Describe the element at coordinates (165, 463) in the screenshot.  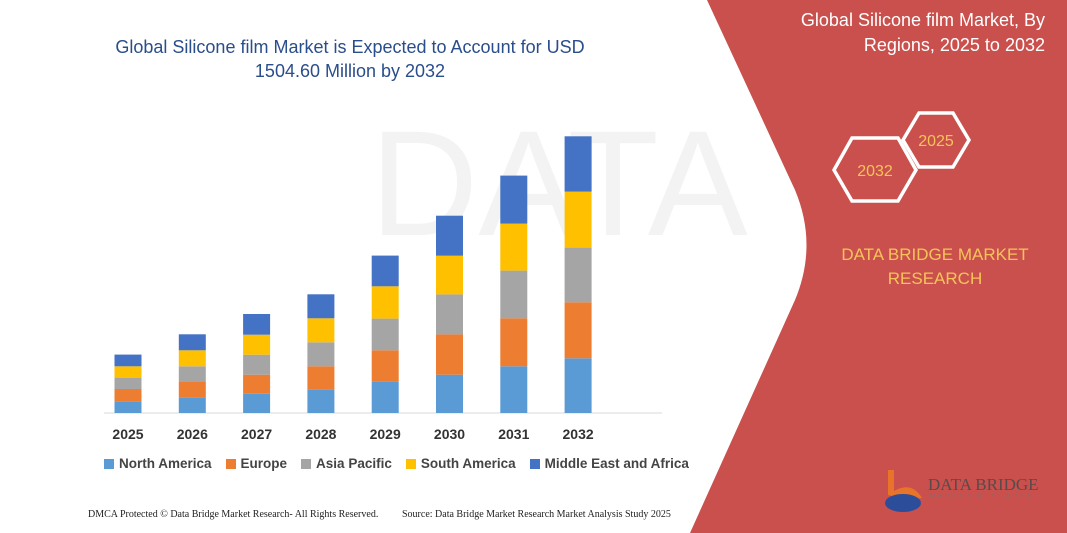
I see `legend-label: North America` at that location.